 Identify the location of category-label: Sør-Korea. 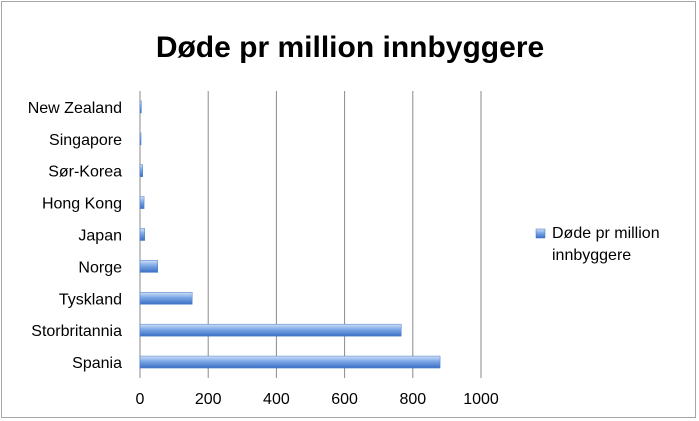
(85, 172).